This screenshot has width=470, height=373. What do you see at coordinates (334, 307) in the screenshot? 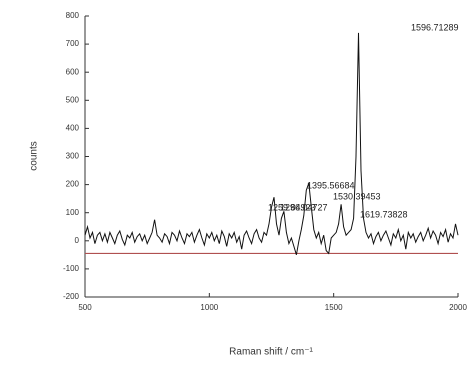
I see `x-tick-label: 1500` at bounding box center [334, 307].